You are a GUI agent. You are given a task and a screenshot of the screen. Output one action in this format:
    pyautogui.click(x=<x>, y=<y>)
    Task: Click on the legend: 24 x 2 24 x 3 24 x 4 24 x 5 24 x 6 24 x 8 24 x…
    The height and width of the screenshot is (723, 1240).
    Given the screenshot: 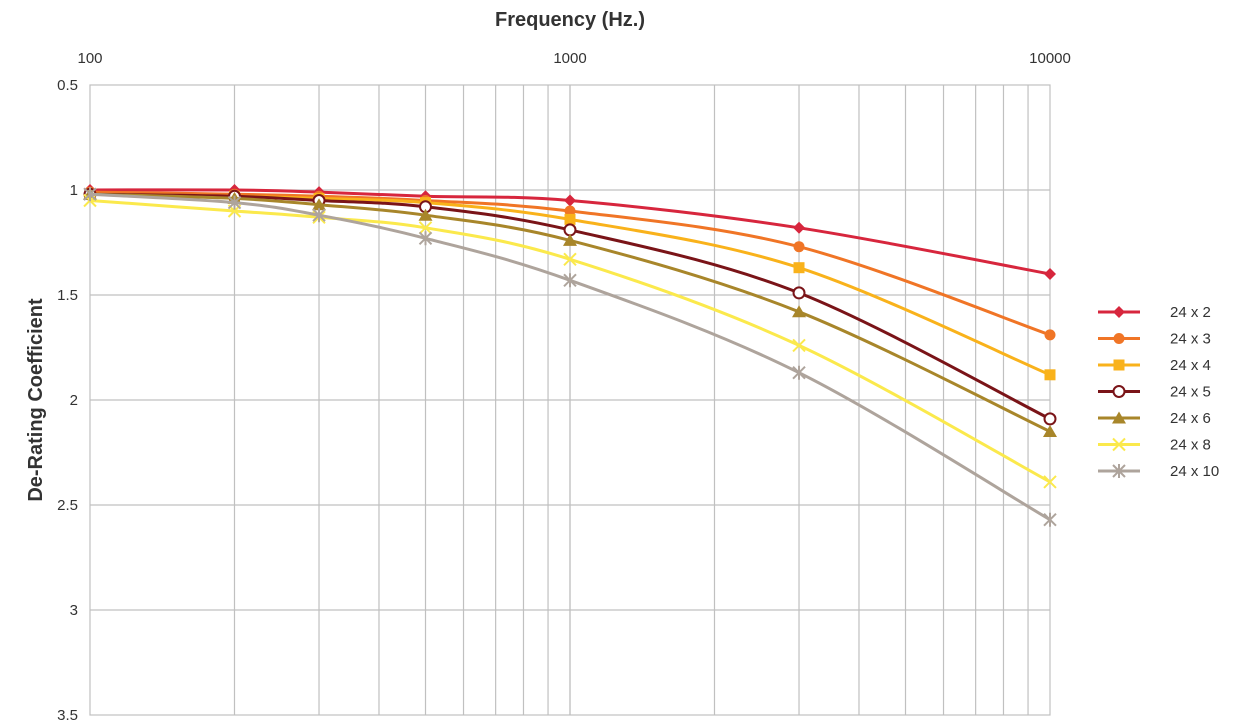 What is the action you would take?
    pyautogui.click(x=1158, y=392)
    